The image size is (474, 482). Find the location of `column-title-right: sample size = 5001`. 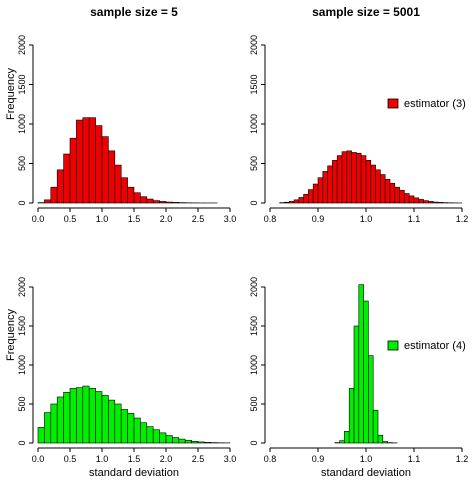

column-title-right: sample size = 5001 is located at coordinates (366, 12).